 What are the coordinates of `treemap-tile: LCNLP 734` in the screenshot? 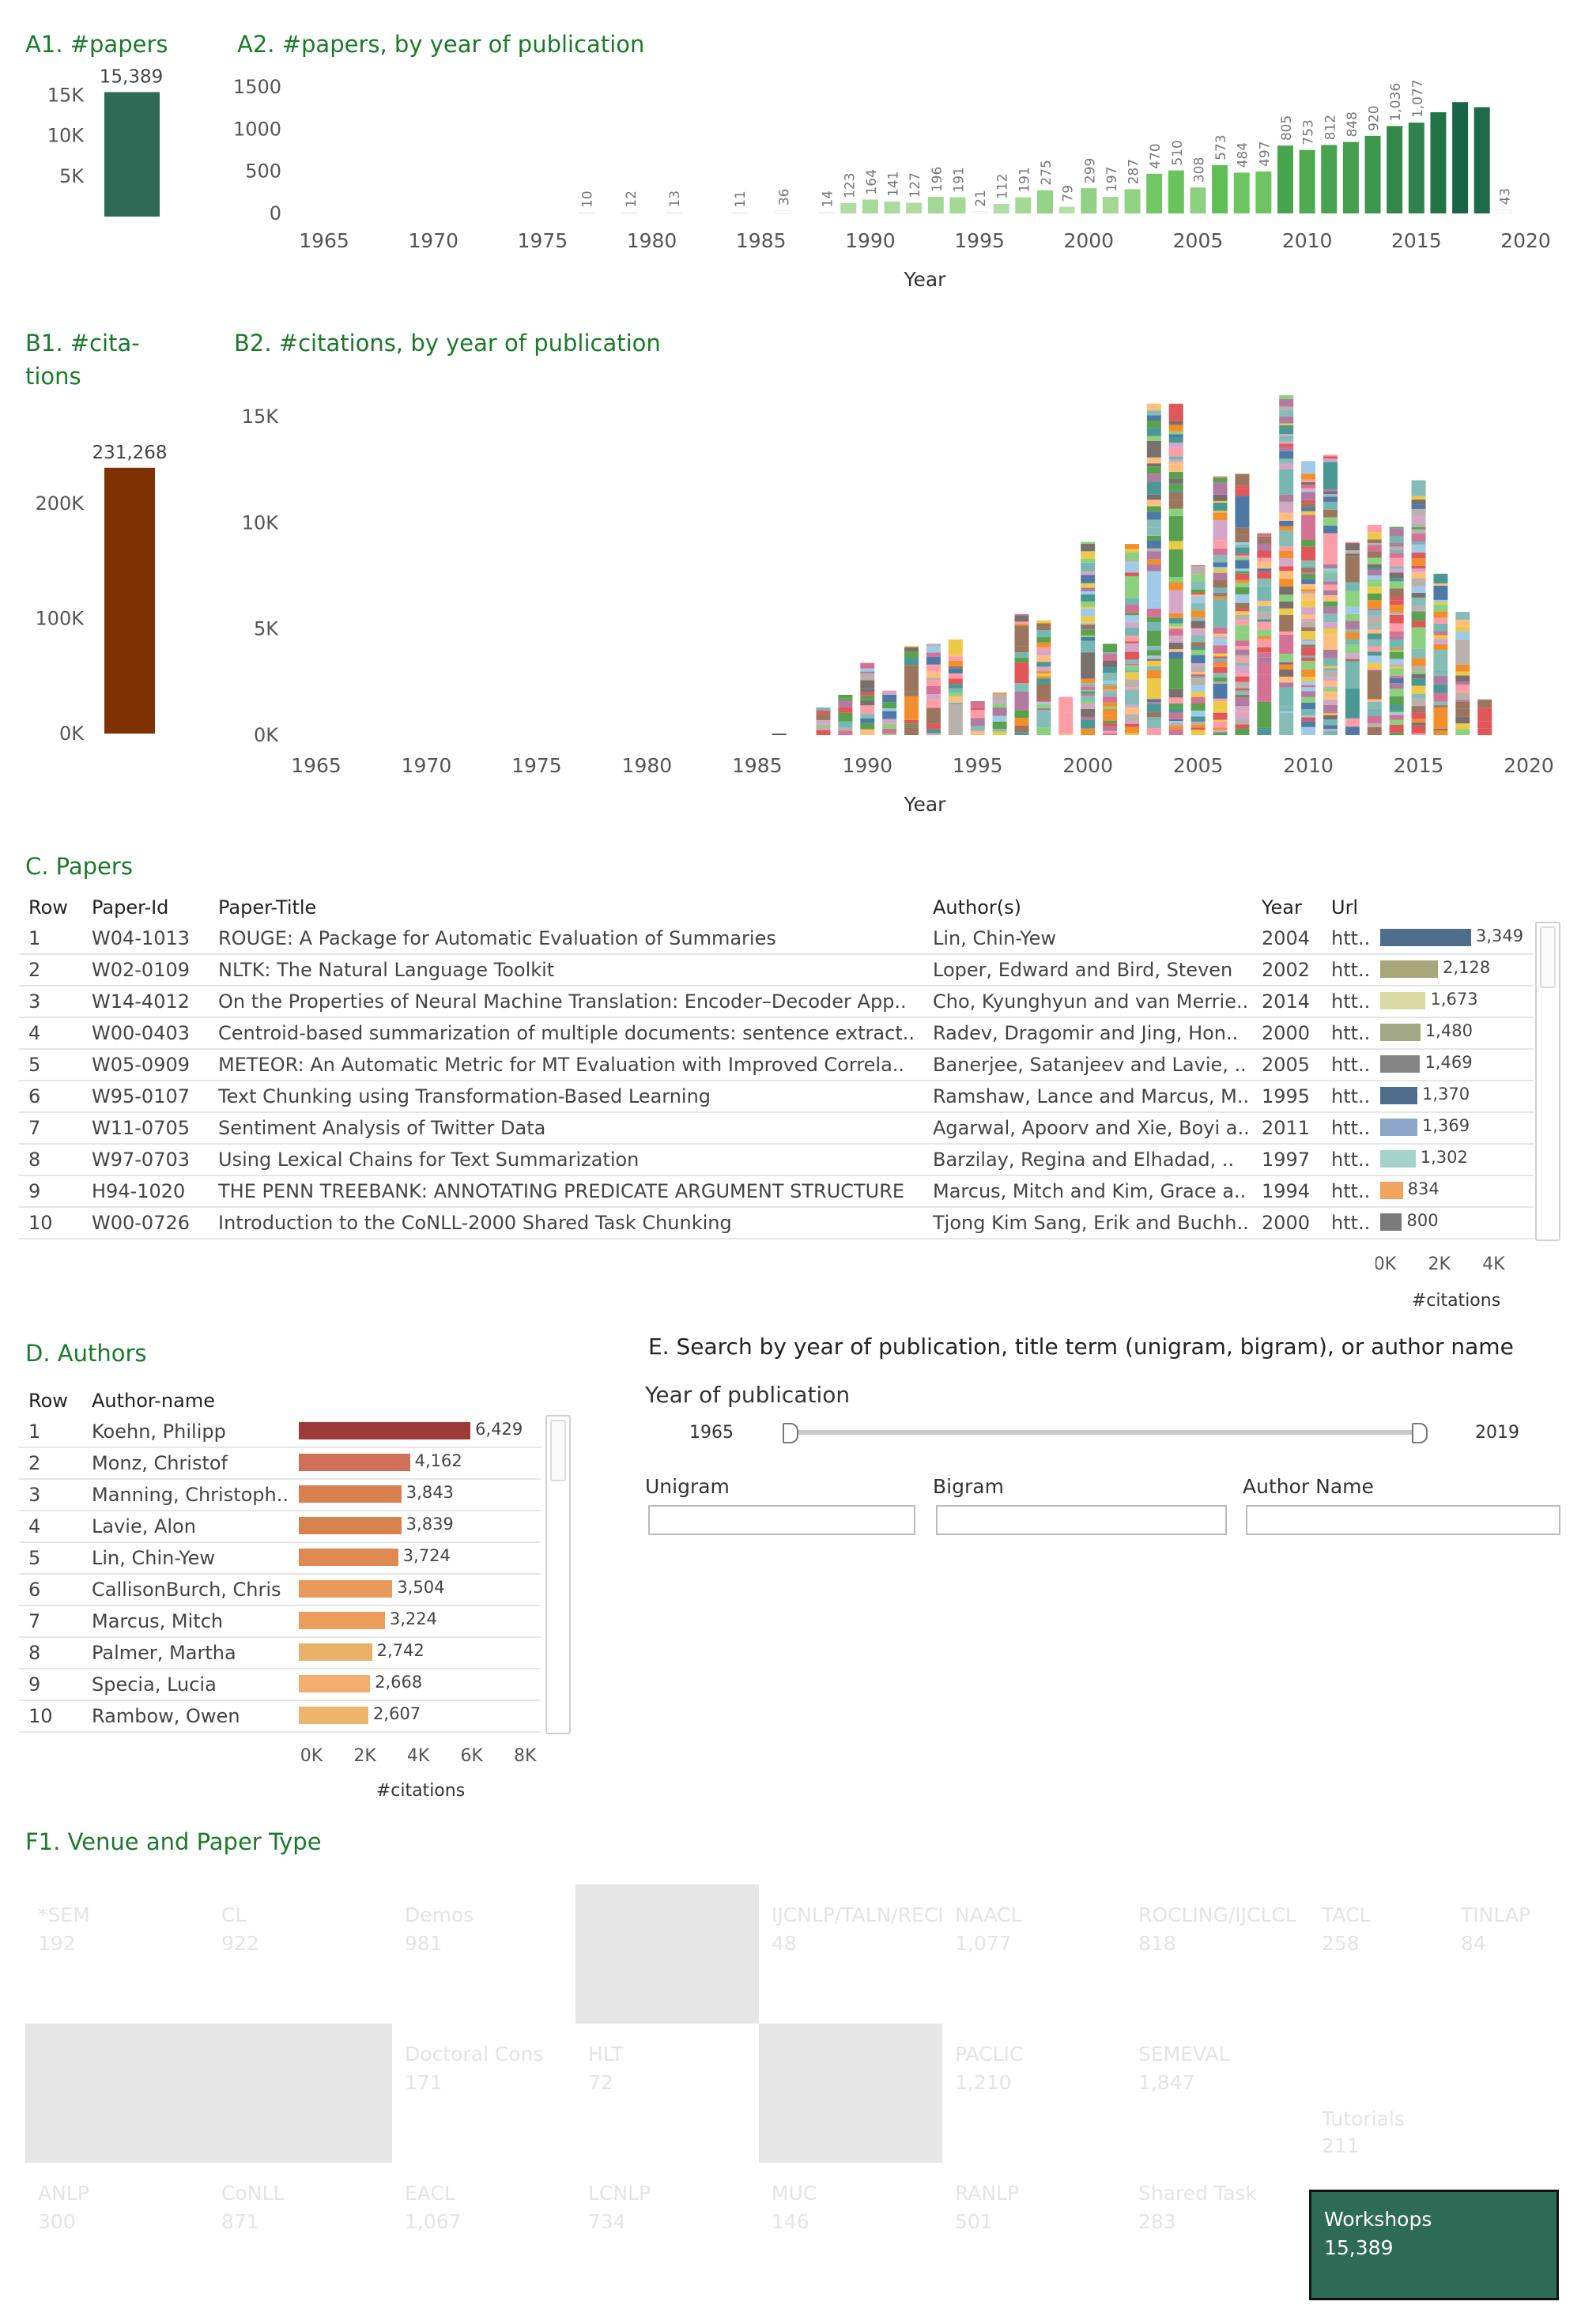 It's located at (667, 2232).